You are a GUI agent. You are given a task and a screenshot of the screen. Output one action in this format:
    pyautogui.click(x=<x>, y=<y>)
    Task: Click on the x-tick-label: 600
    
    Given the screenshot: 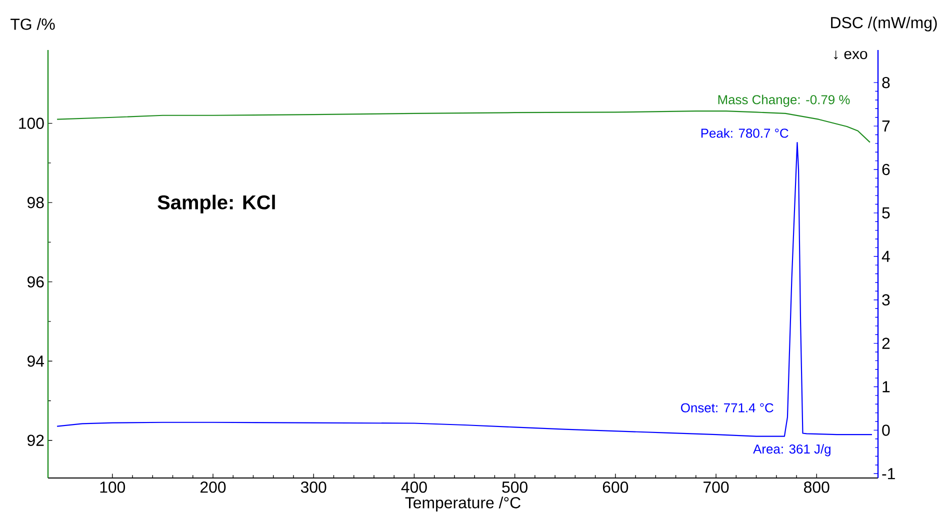 What is the action you would take?
    pyautogui.click(x=615, y=487)
    